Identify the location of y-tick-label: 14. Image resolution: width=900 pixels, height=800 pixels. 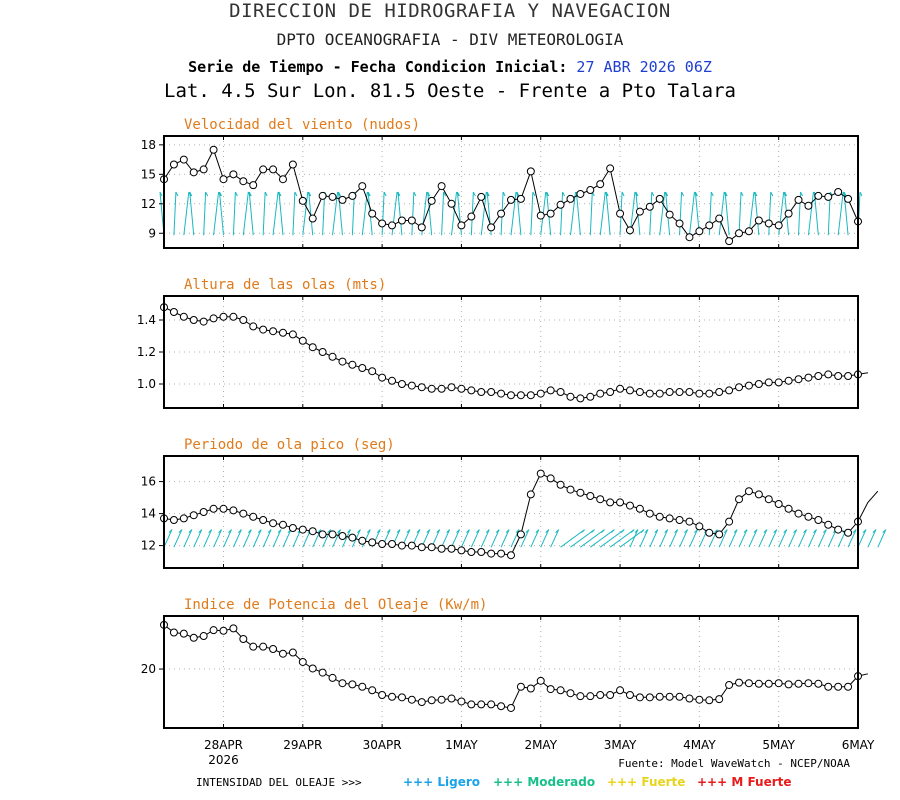
(148, 514).